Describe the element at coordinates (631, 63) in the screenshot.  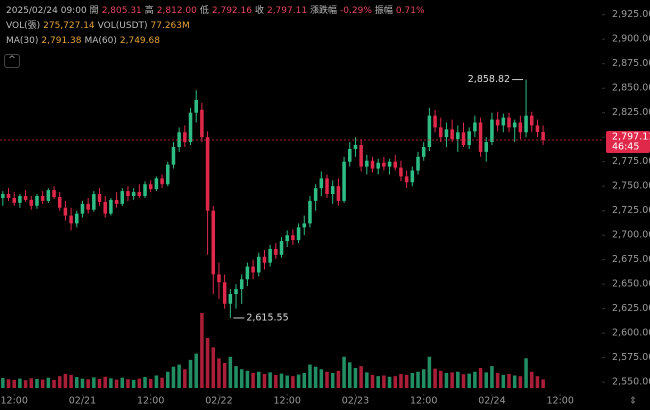
I see `y-tick-label: 2,875.00` at that location.